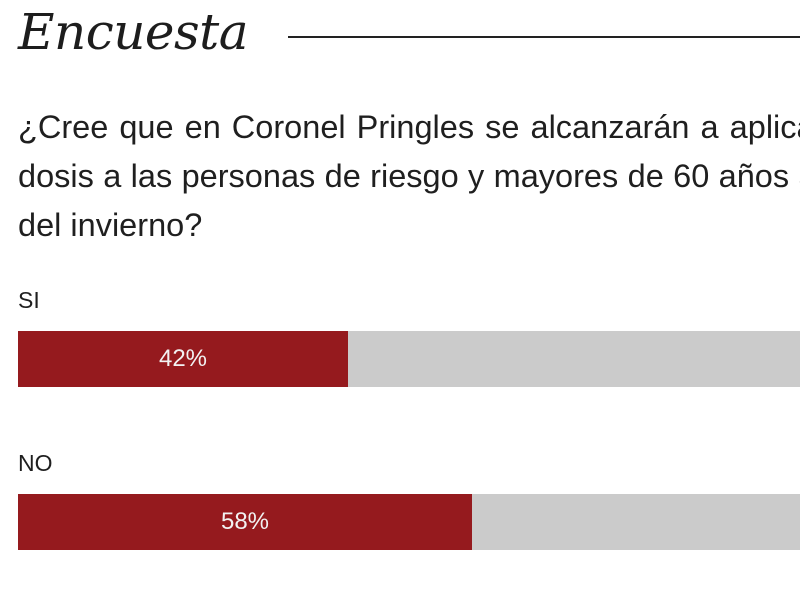  I want to click on result-percentage: 42%, so click(183, 358).